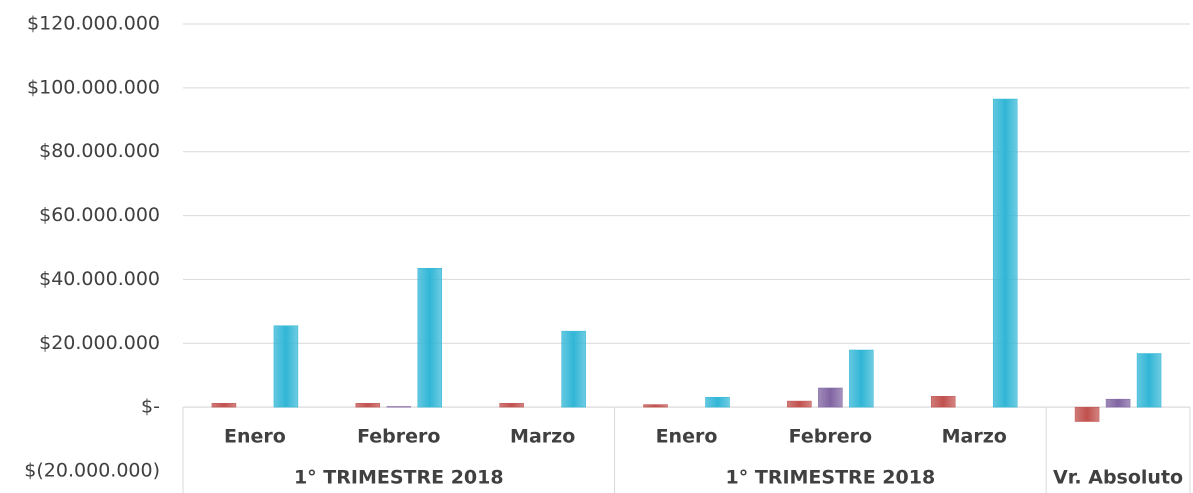  What do you see at coordinates (92, 471) in the screenshot?
I see `y-tick-label: $(20.000.000)` at bounding box center [92, 471].